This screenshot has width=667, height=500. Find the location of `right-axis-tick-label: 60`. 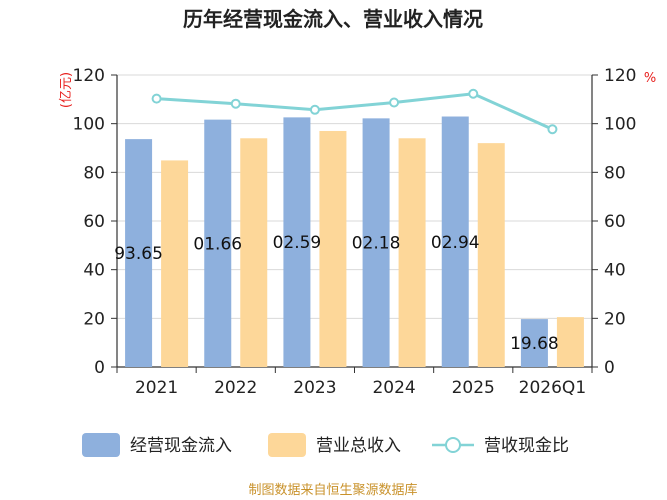

right-axis-tick-label: 60 is located at coordinates (615, 222).